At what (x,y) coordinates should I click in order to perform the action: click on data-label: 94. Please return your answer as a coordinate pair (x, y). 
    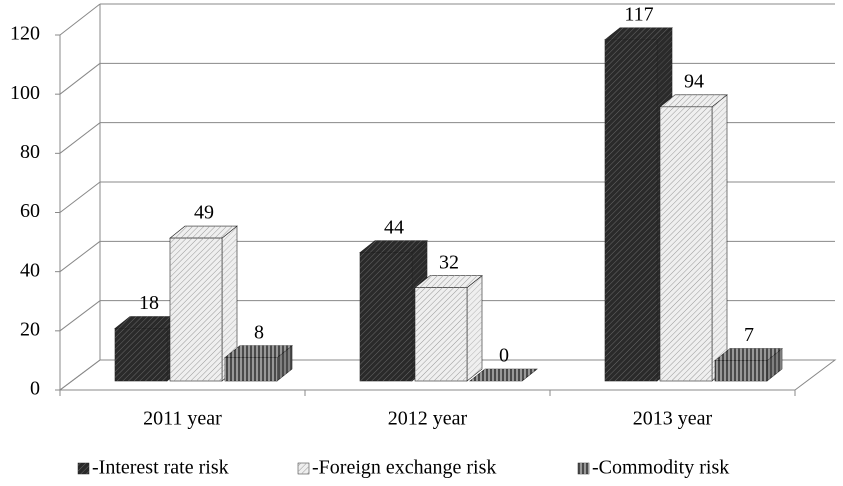
    Looking at the image, I should click on (694, 81).